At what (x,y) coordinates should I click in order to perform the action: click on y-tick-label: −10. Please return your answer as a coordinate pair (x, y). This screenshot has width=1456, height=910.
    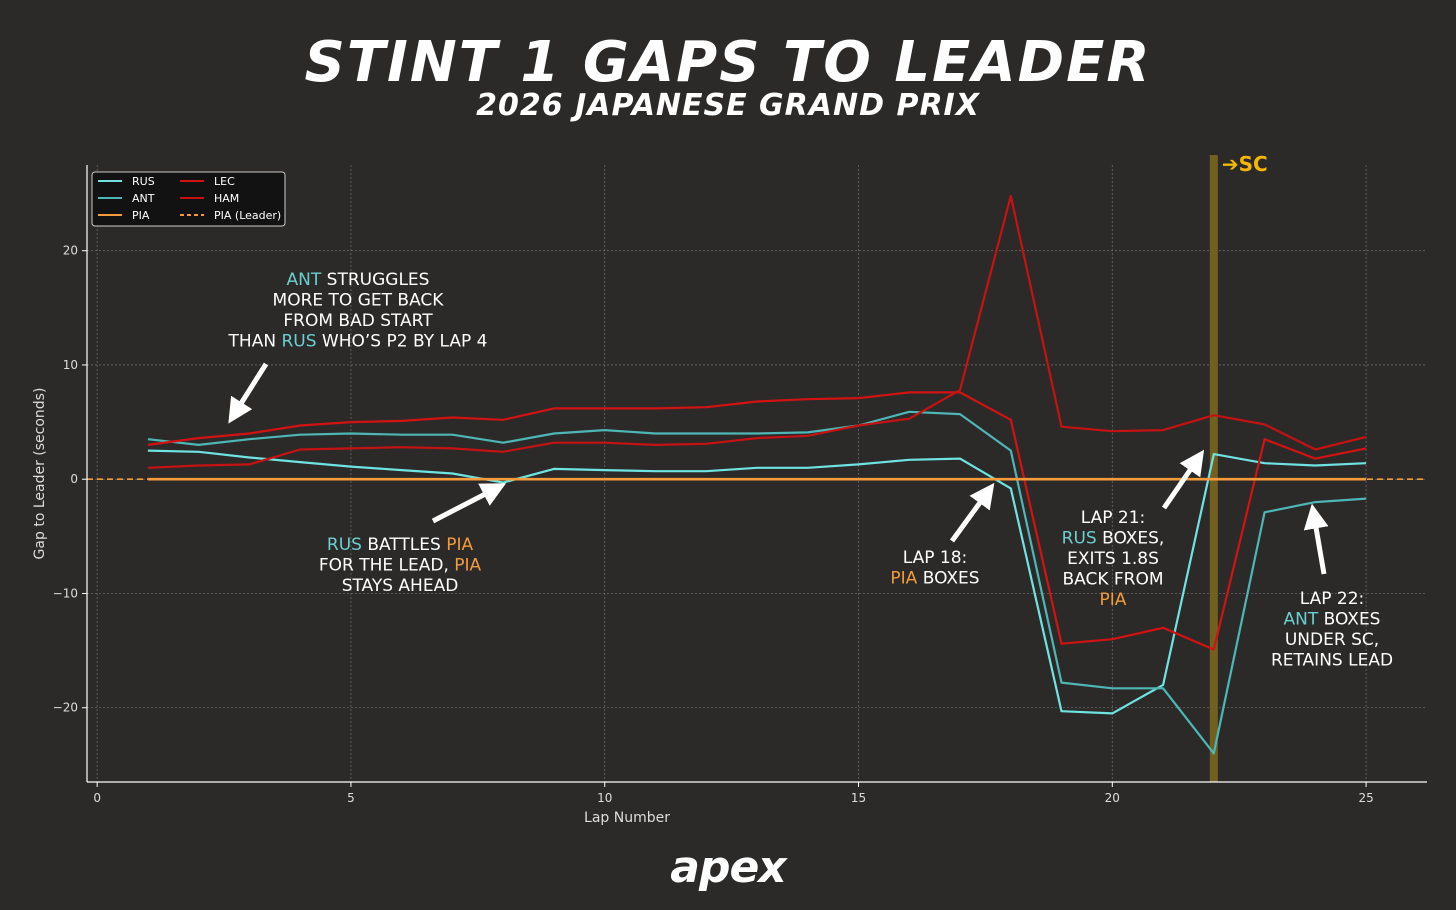
    Looking at the image, I should click on (65, 593).